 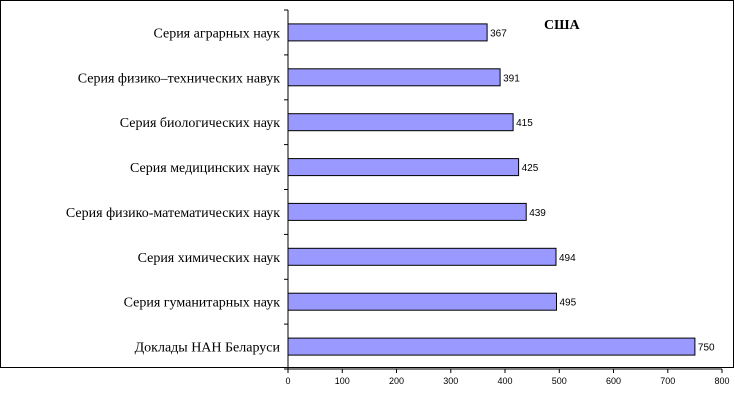 I want to click on data-label: 415, so click(x=524, y=123).